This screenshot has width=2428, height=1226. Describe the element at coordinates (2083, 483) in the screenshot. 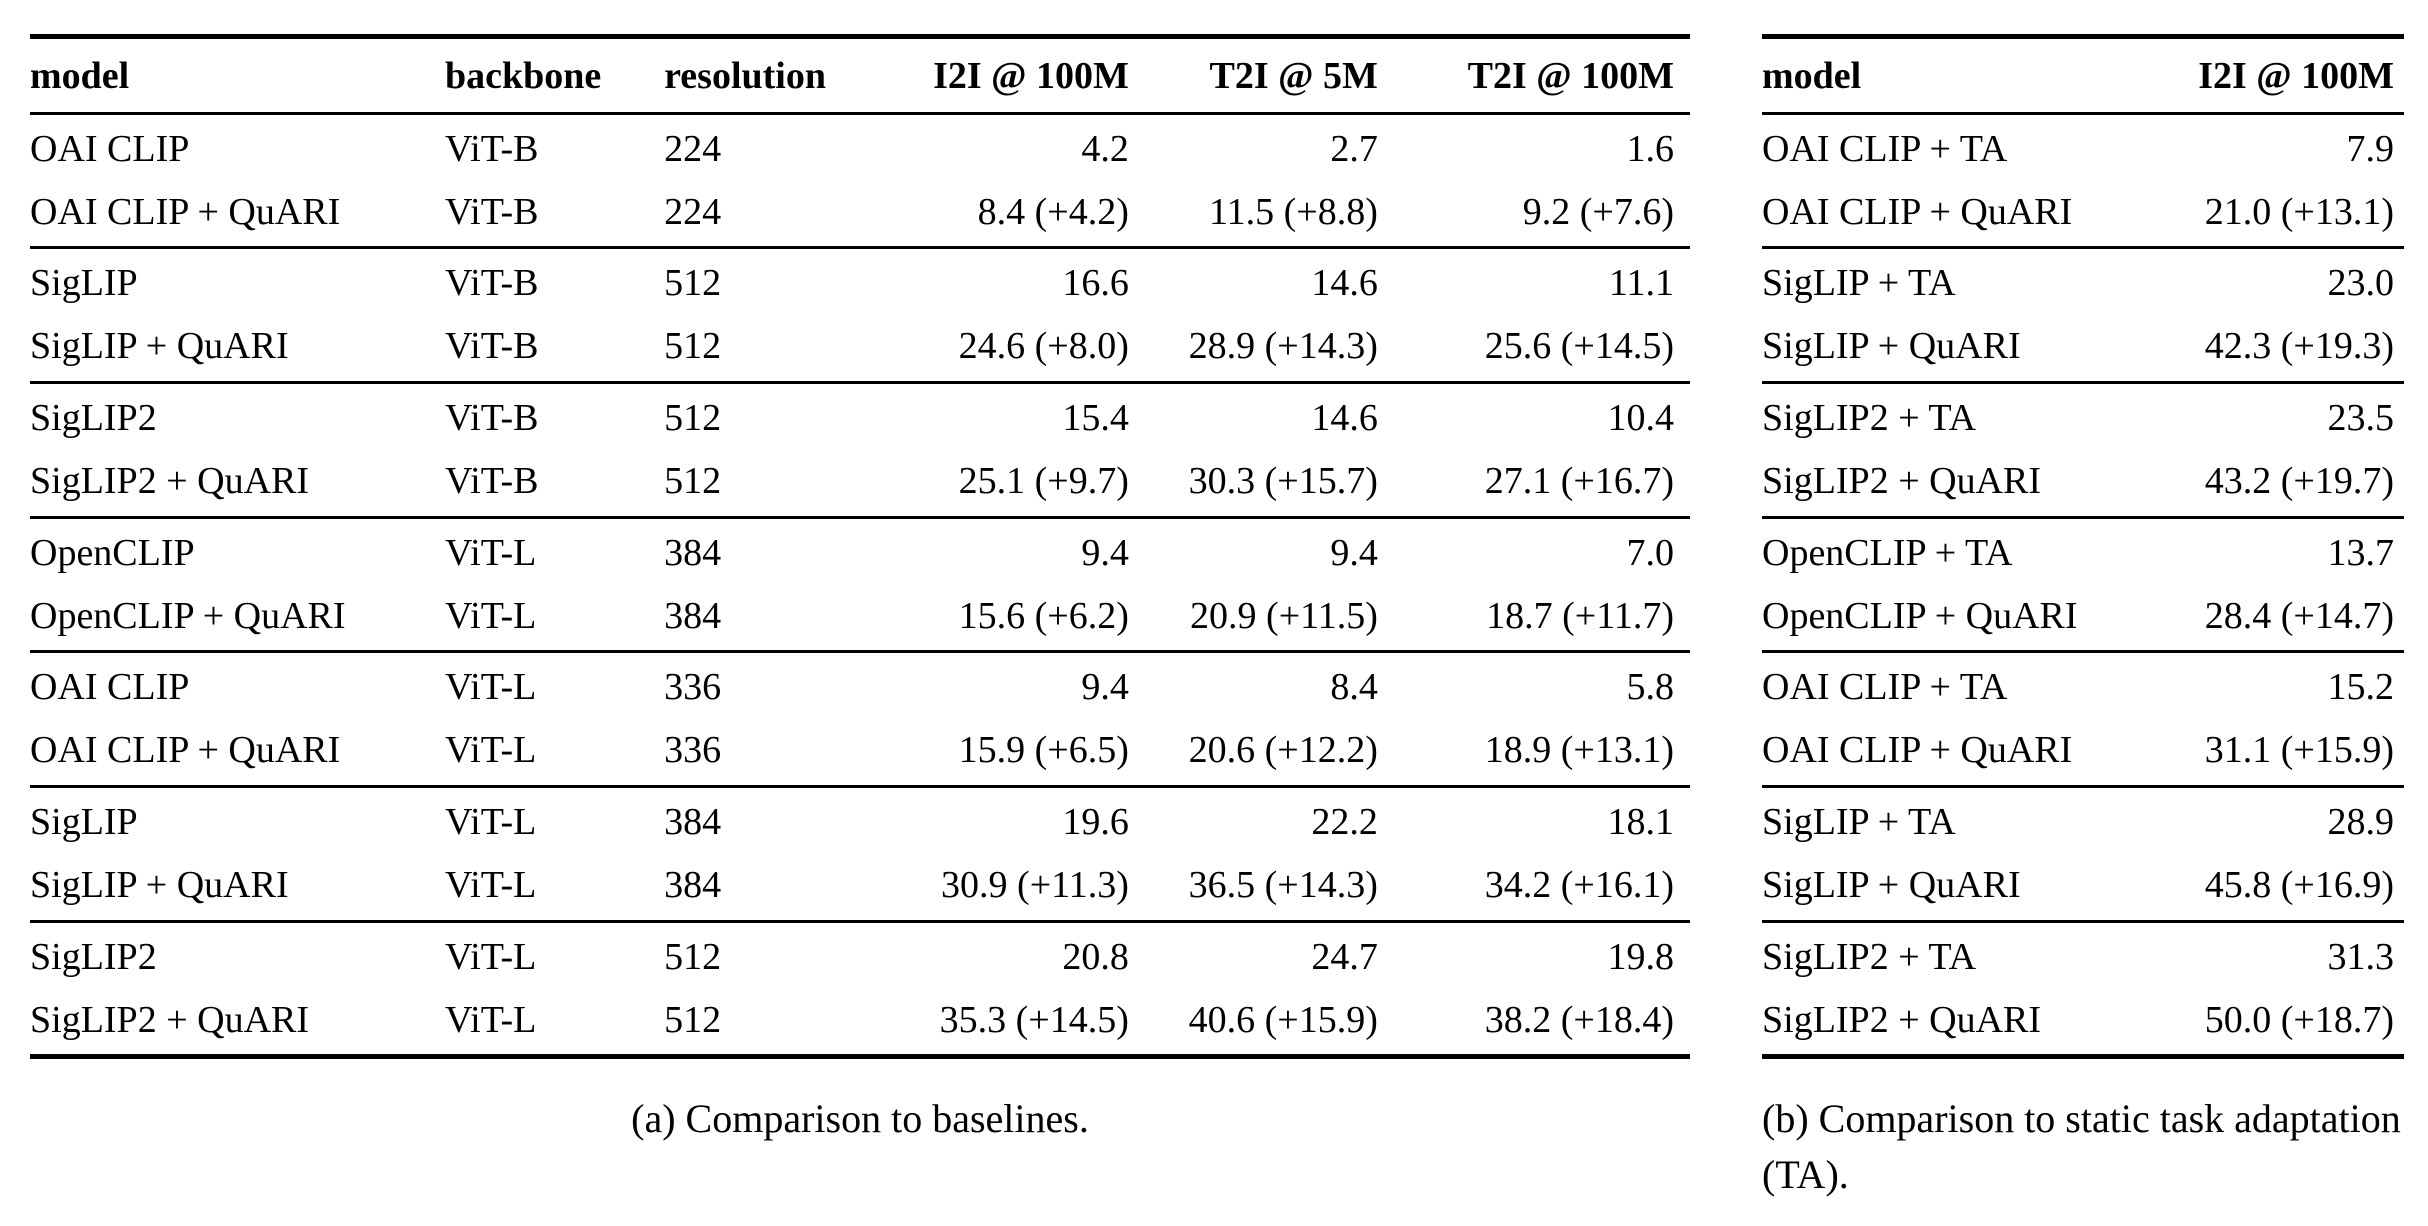

I see `table-row: SigLIP2 + QuARI 43.2 (+19.7)` at that location.